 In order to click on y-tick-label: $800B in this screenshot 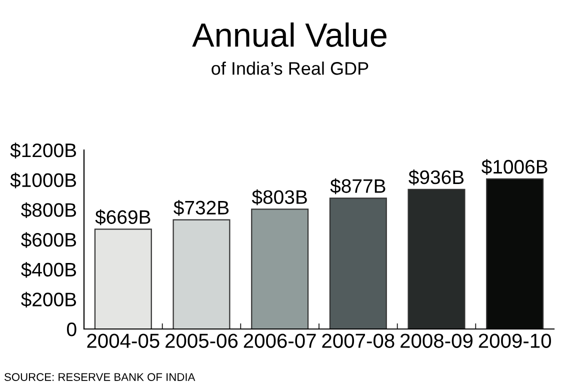, I will do `click(48, 210)`.